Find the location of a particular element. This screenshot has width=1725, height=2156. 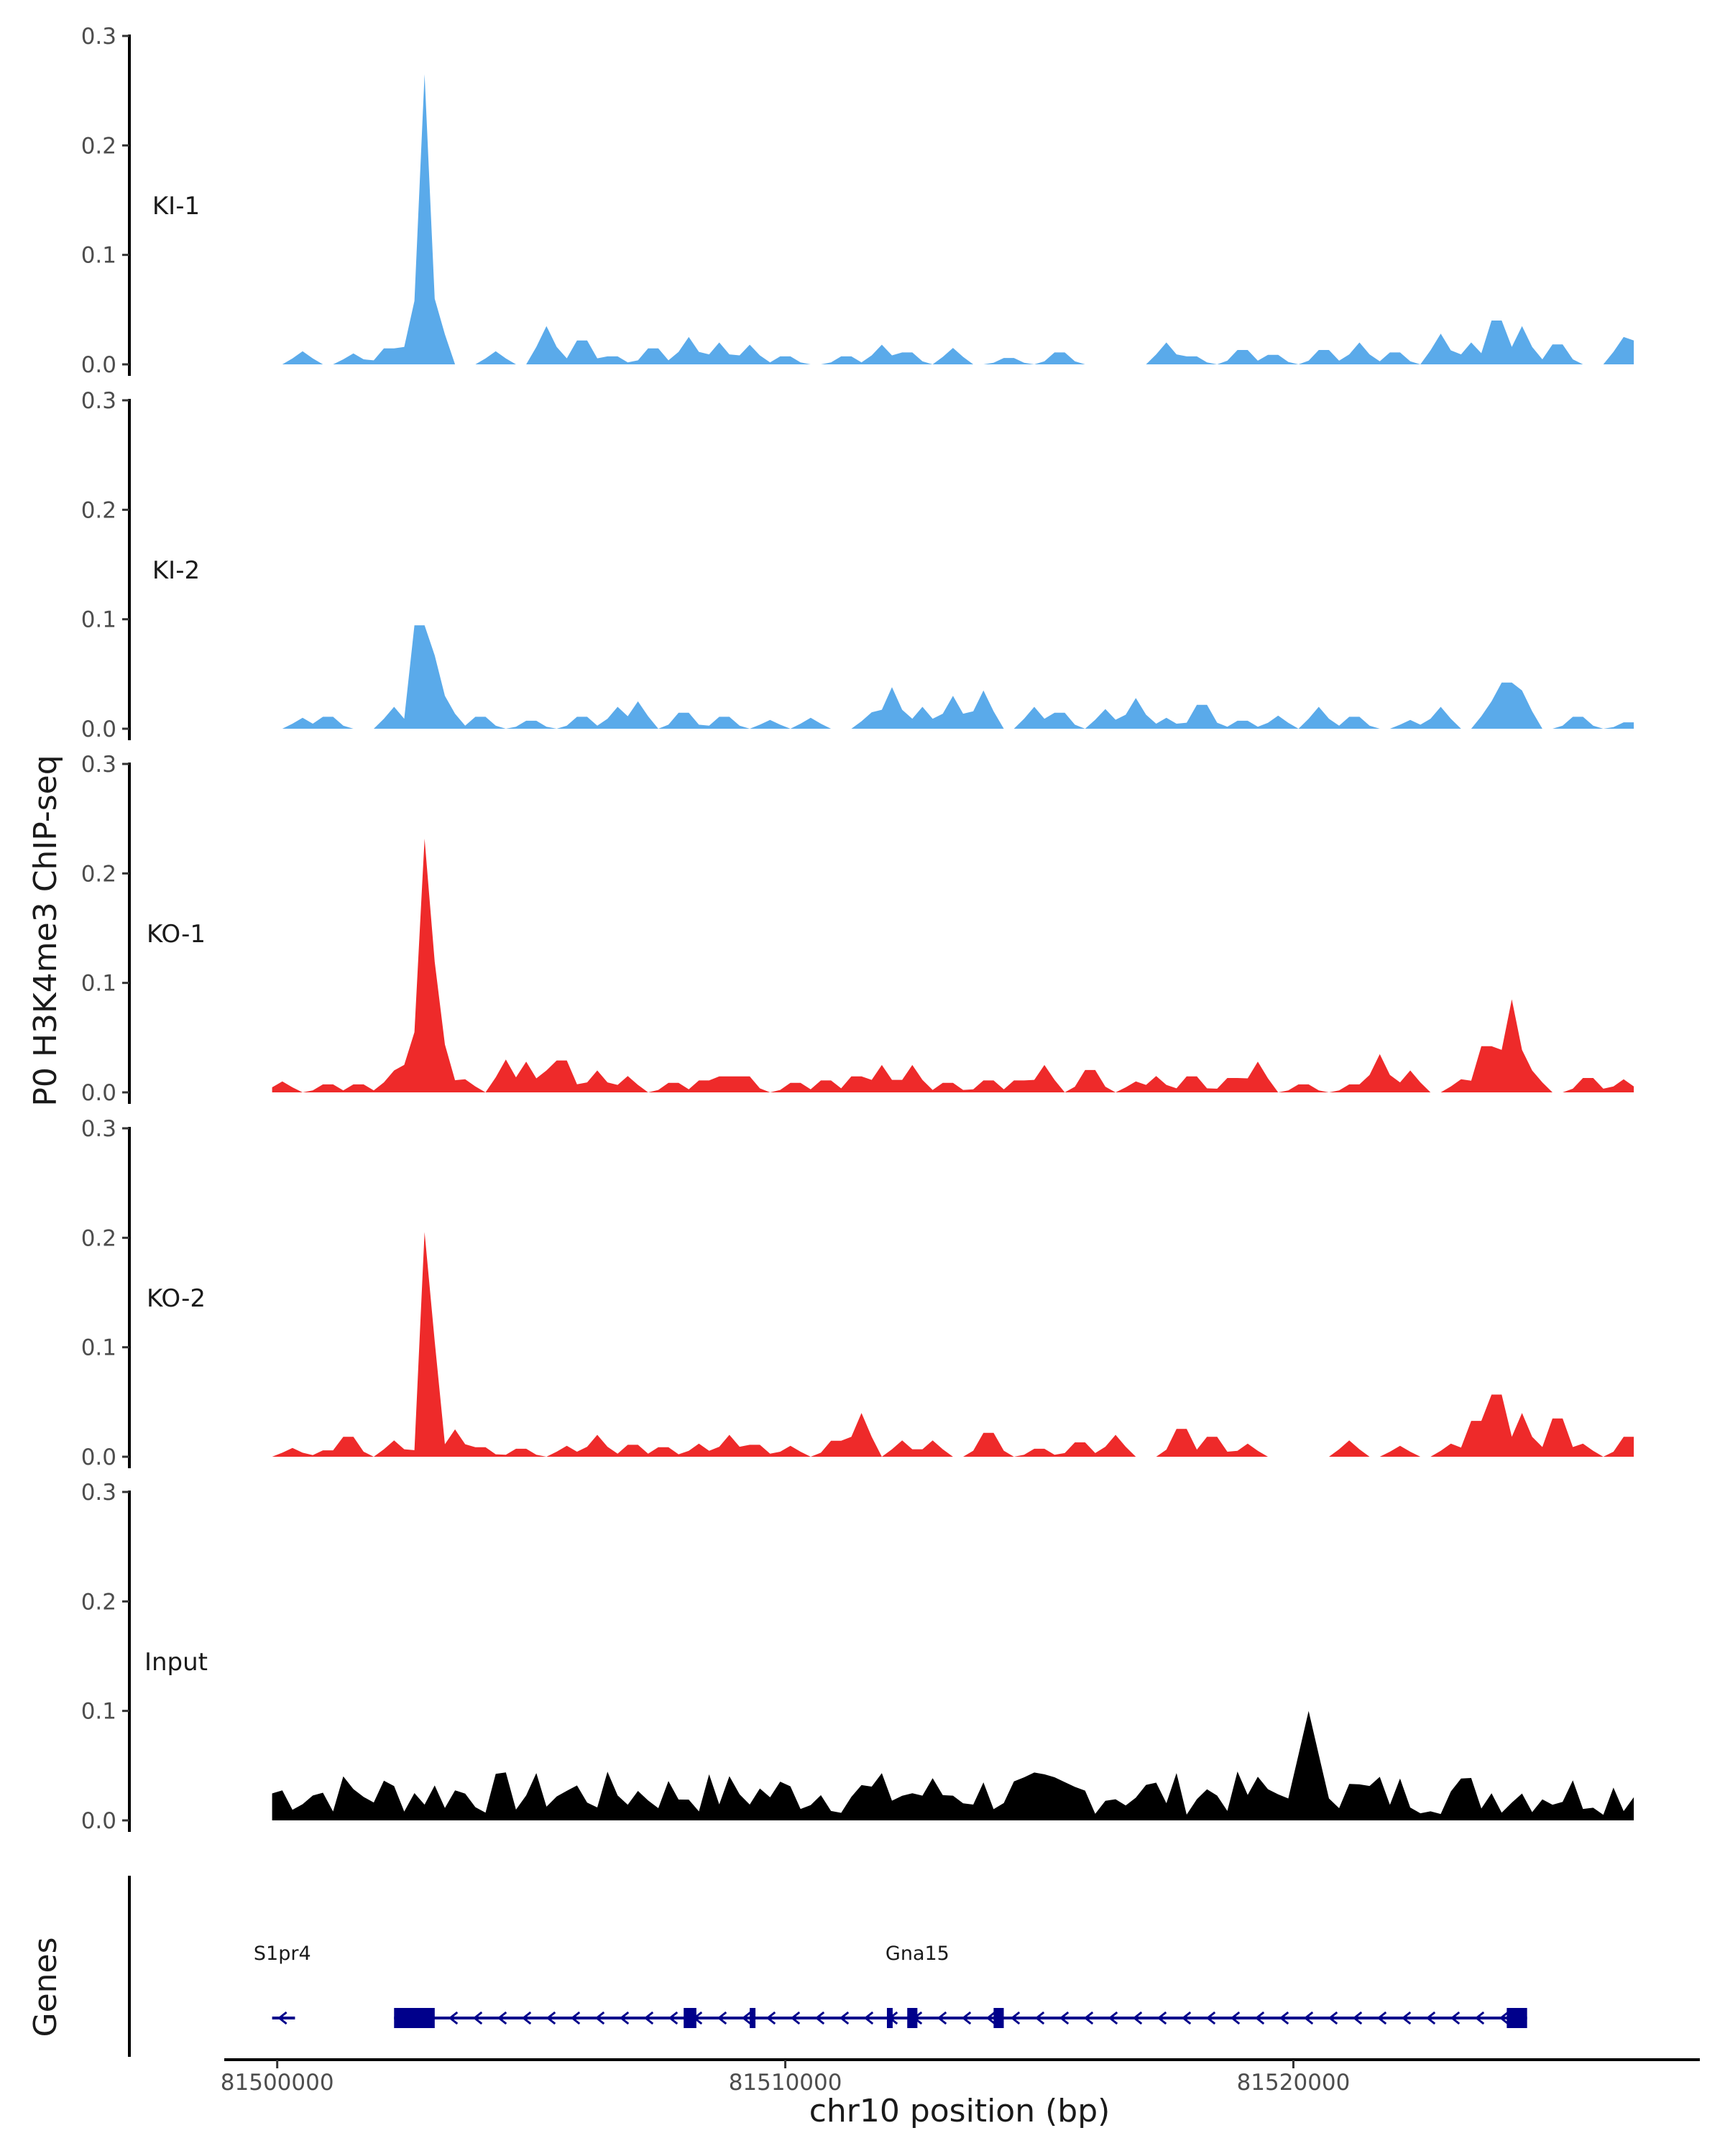

genes-track: S1pr4 Gna15 is located at coordinates (827, 1966).